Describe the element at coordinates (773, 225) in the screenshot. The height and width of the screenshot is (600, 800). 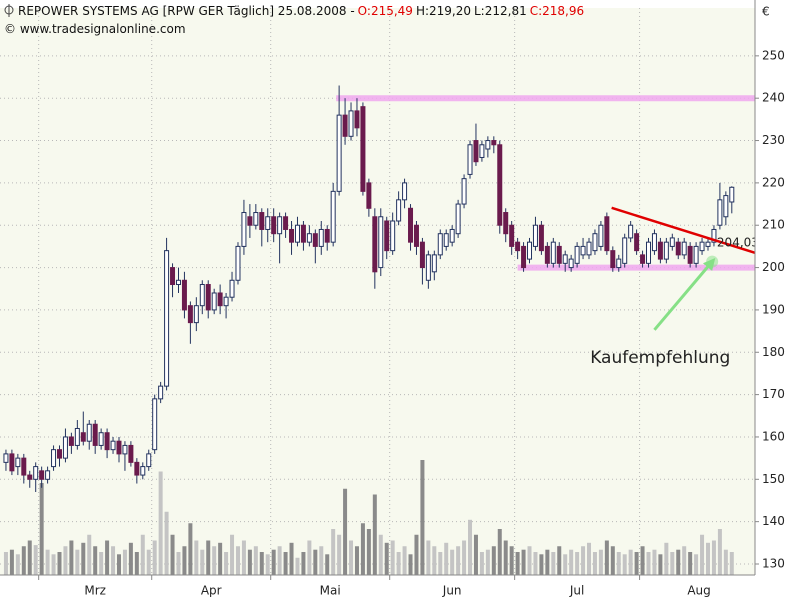
I see `y-tick-label: 210` at that location.